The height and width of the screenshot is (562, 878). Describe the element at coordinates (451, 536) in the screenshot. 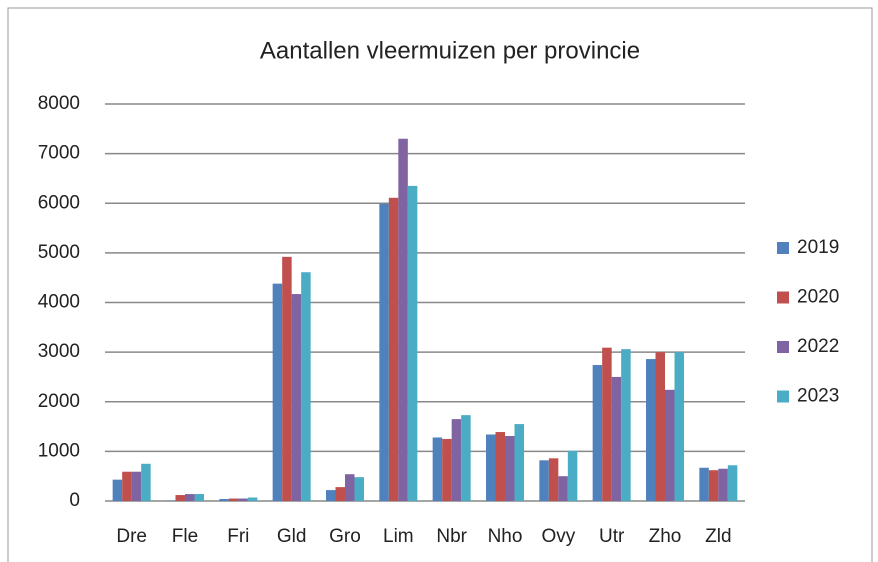

I see `x-tick-label: Nbr` at that location.